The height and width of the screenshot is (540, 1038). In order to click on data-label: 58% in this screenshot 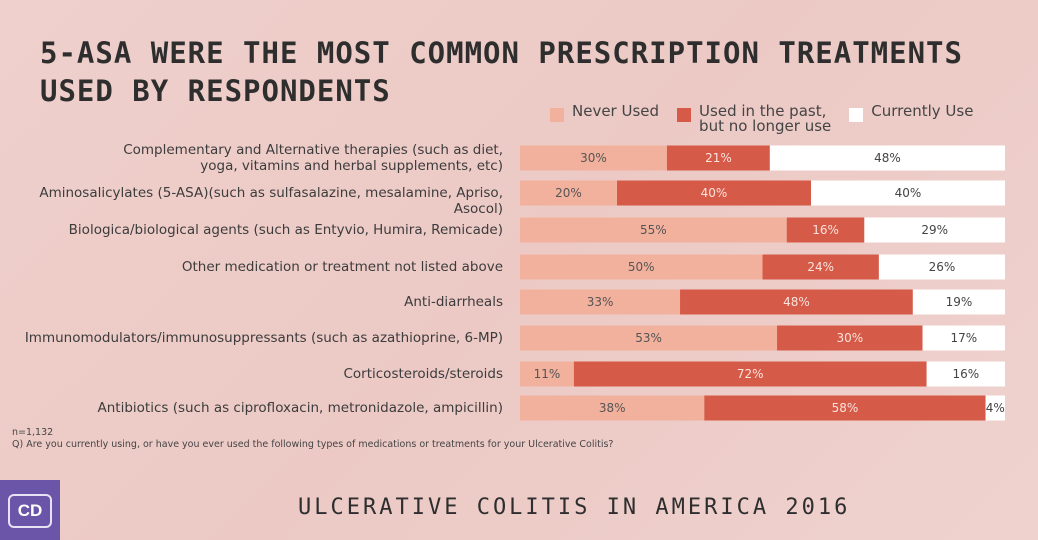, I will do `click(845, 408)`.